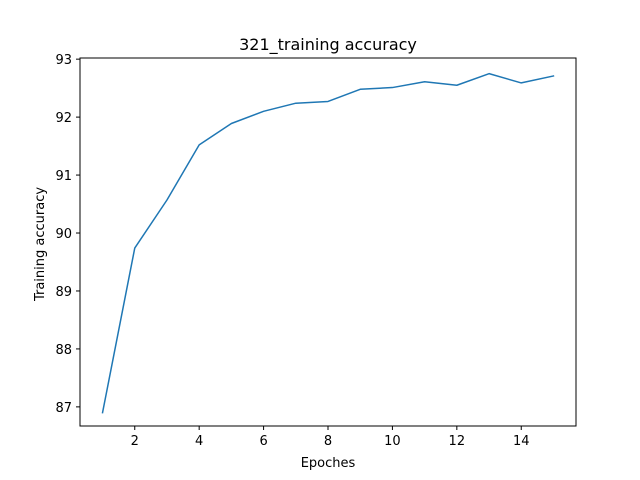 This screenshot has height=480, width=640. Describe the element at coordinates (63, 118) in the screenshot. I see `y-tick-label: 92` at that location.